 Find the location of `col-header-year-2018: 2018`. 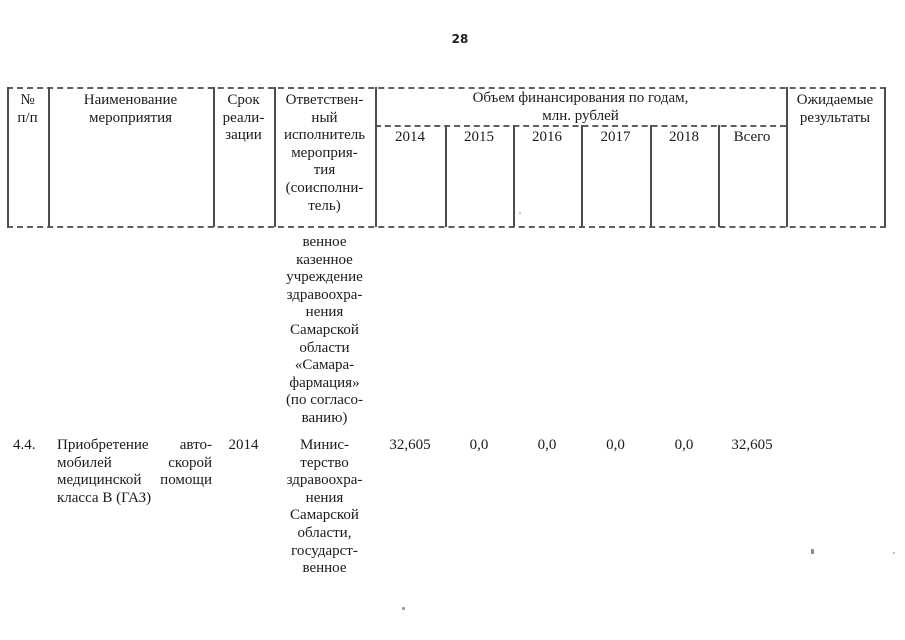

col-header-year-2018: 2018 is located at coordinates (684, 137).